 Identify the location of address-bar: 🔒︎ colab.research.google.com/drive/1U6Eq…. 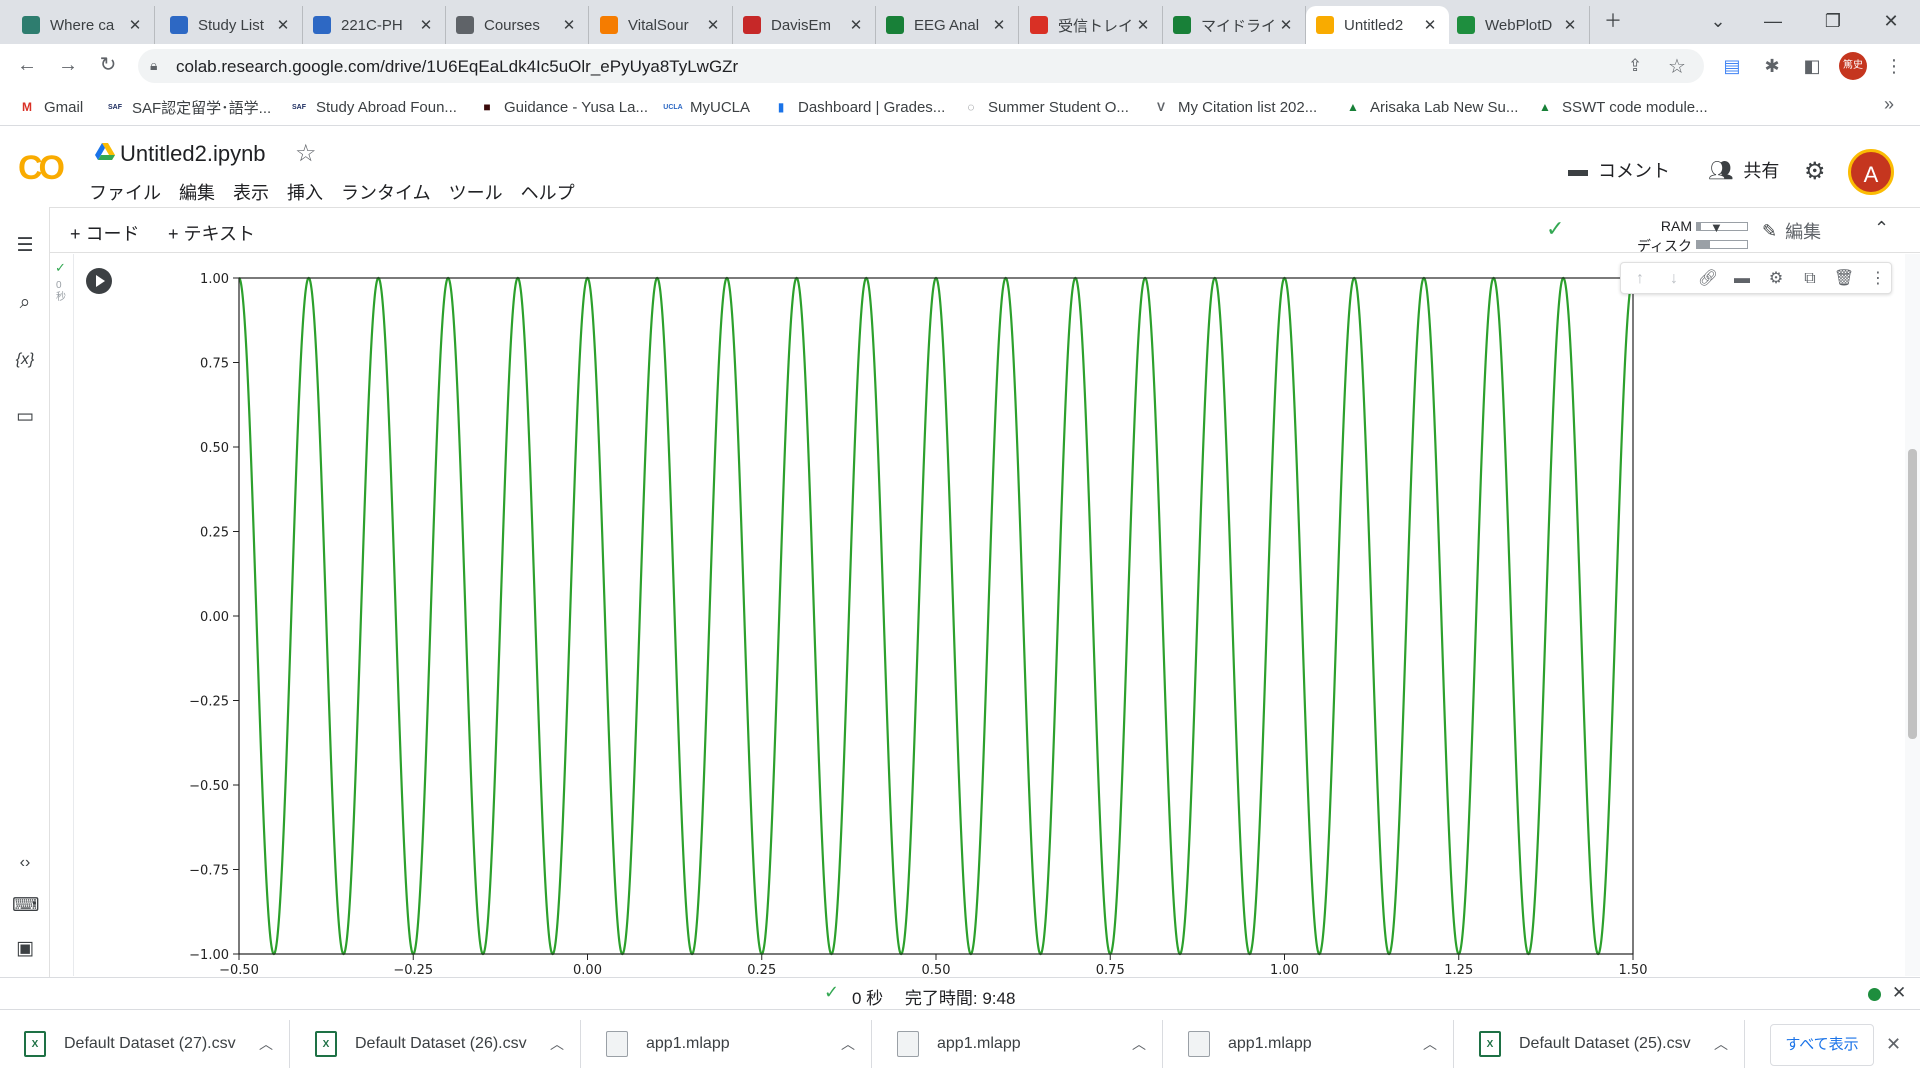
(921, 66).